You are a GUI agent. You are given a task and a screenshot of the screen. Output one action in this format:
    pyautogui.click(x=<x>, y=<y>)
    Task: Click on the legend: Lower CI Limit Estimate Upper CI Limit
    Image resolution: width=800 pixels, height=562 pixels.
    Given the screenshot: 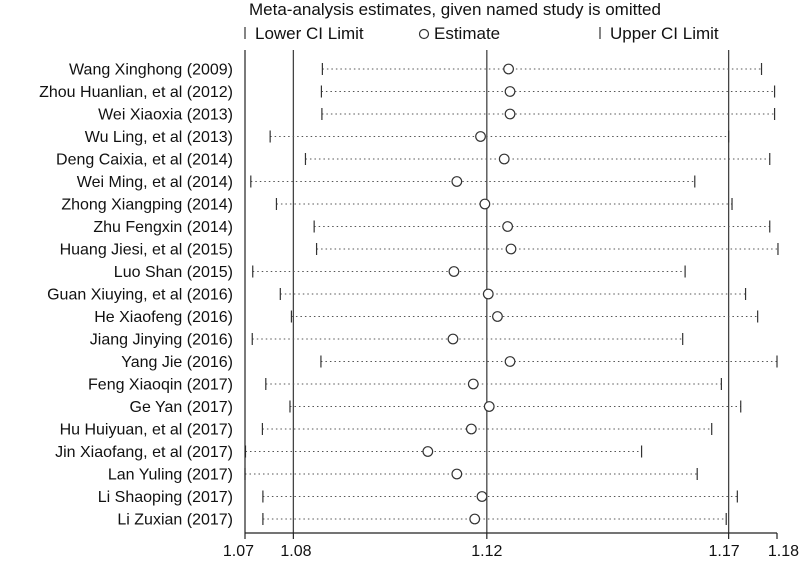 What is the action you would take?
    pyautogui.click(x=481, y=33)
    